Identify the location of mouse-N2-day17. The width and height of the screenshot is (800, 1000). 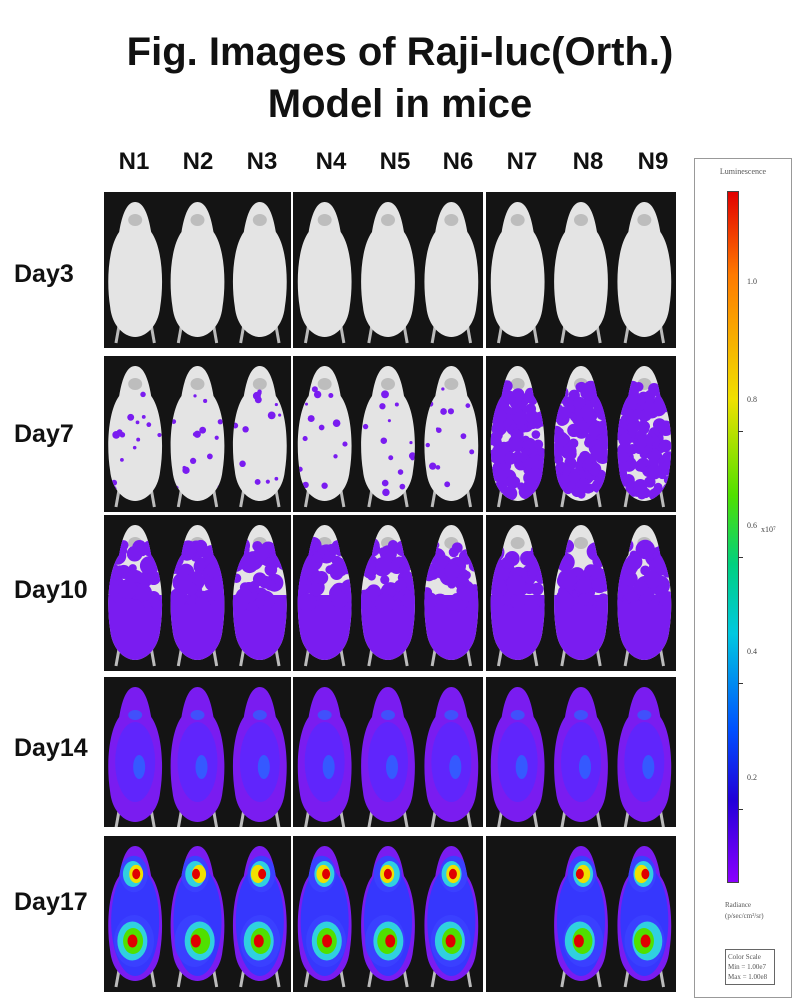
(197, 917).